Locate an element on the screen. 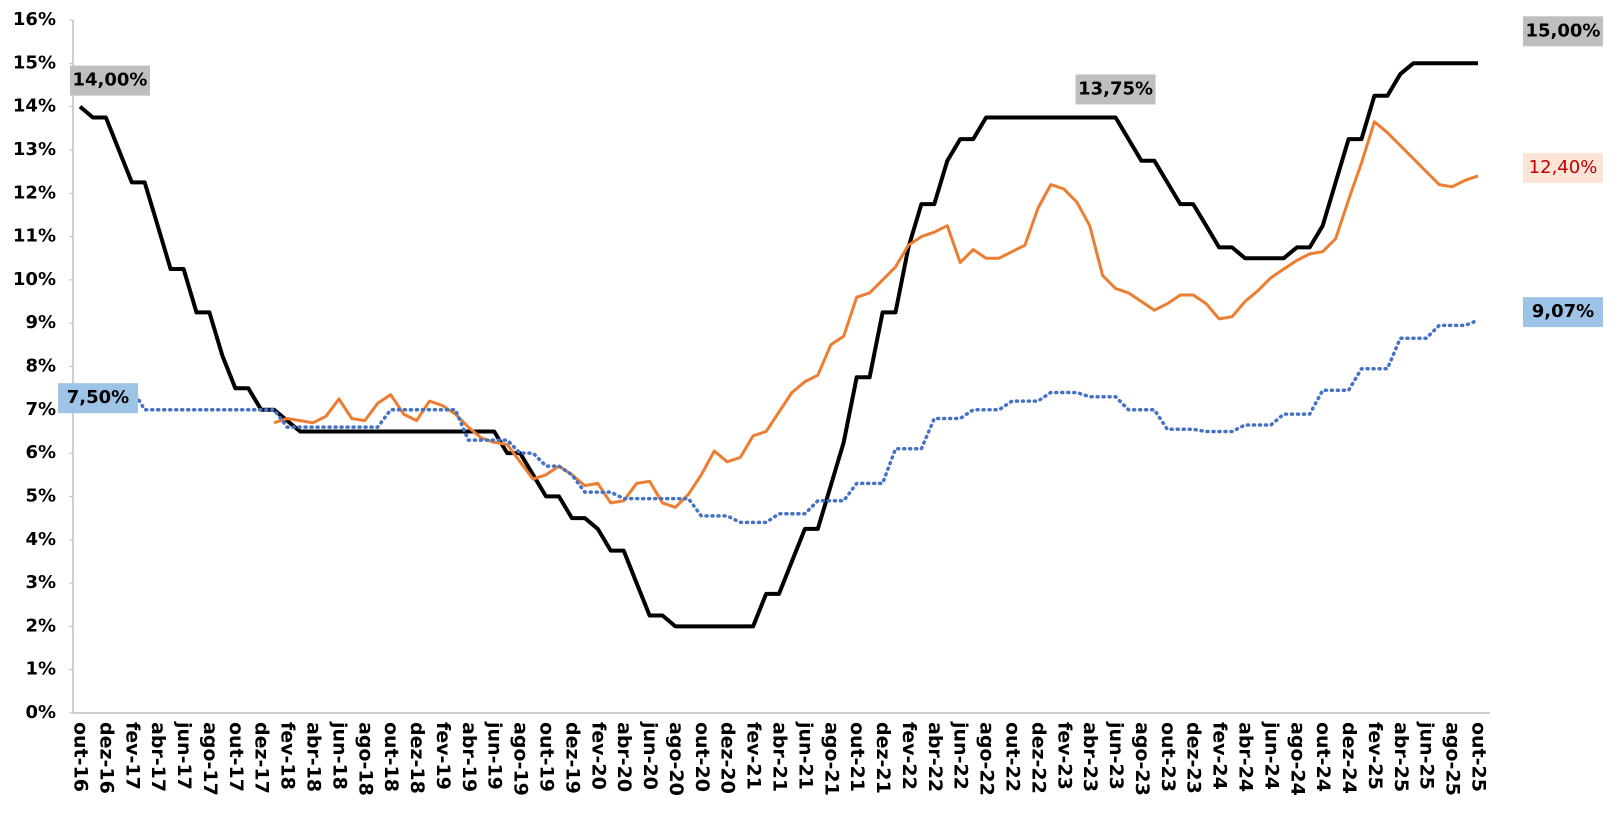 The height and width of the screenshot is (835, 1613). data-label: 7,50% is located at coordinates (98, 398).